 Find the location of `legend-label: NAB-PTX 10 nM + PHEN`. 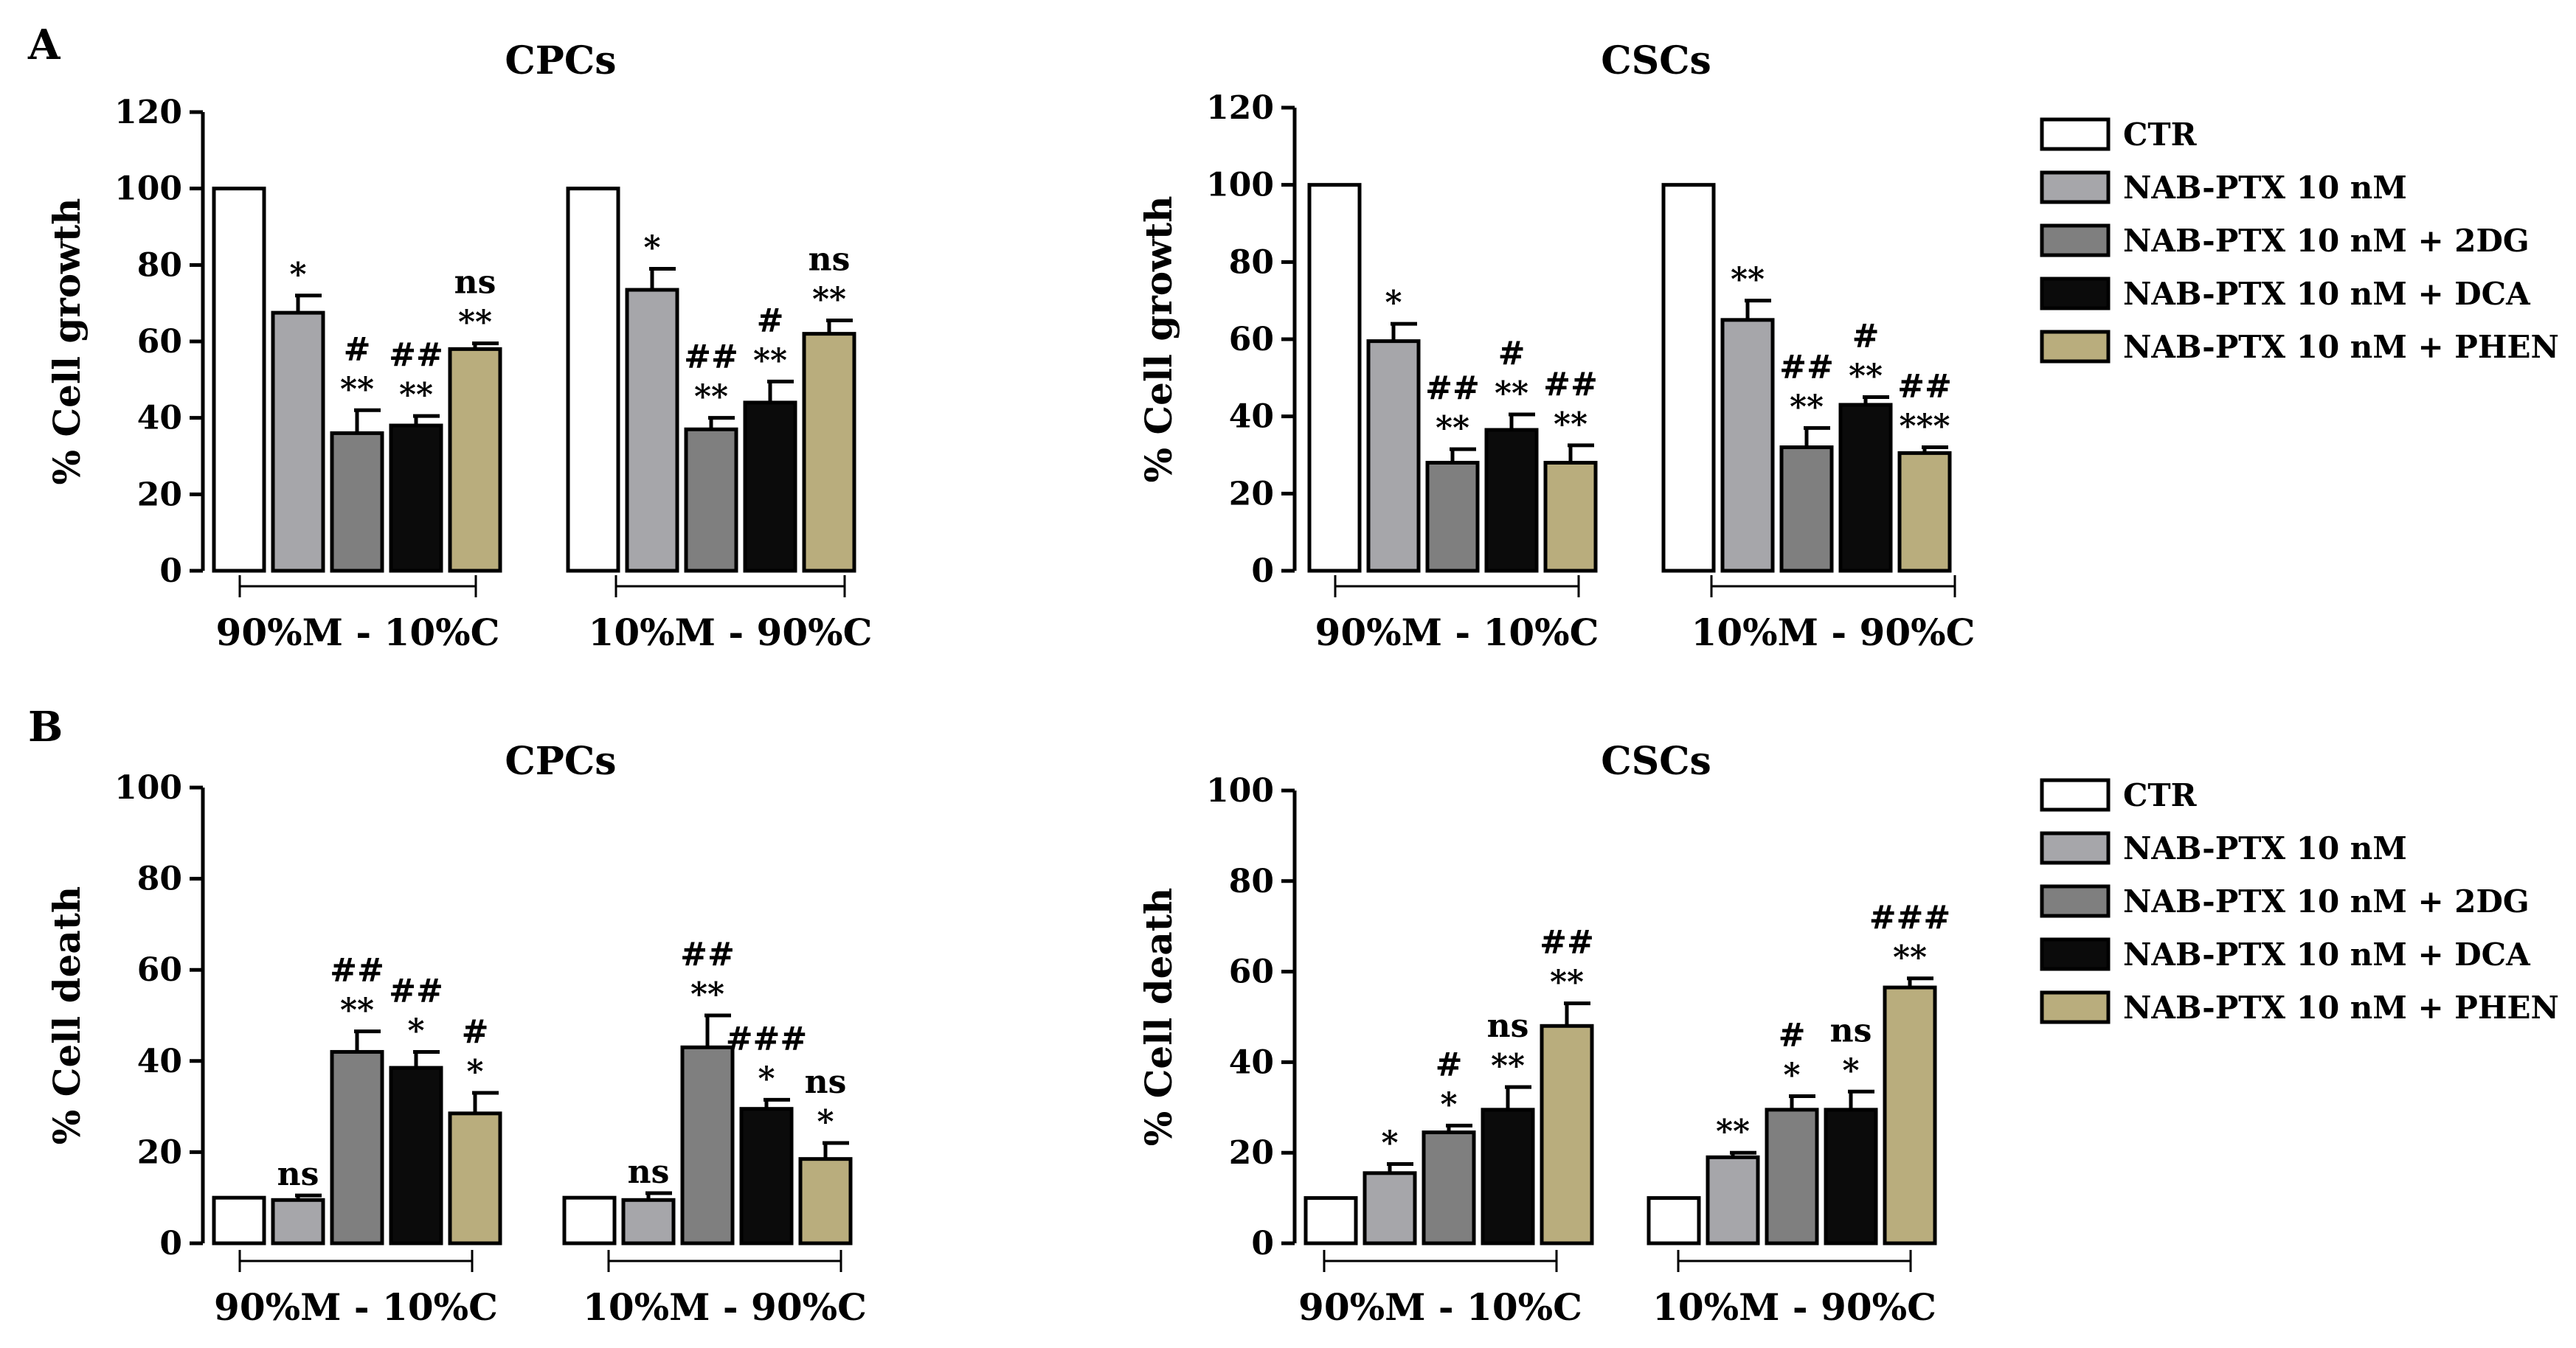

legend-label: NAB-PTX 10 nM + PHEN is located at coordinates (2341, 347).